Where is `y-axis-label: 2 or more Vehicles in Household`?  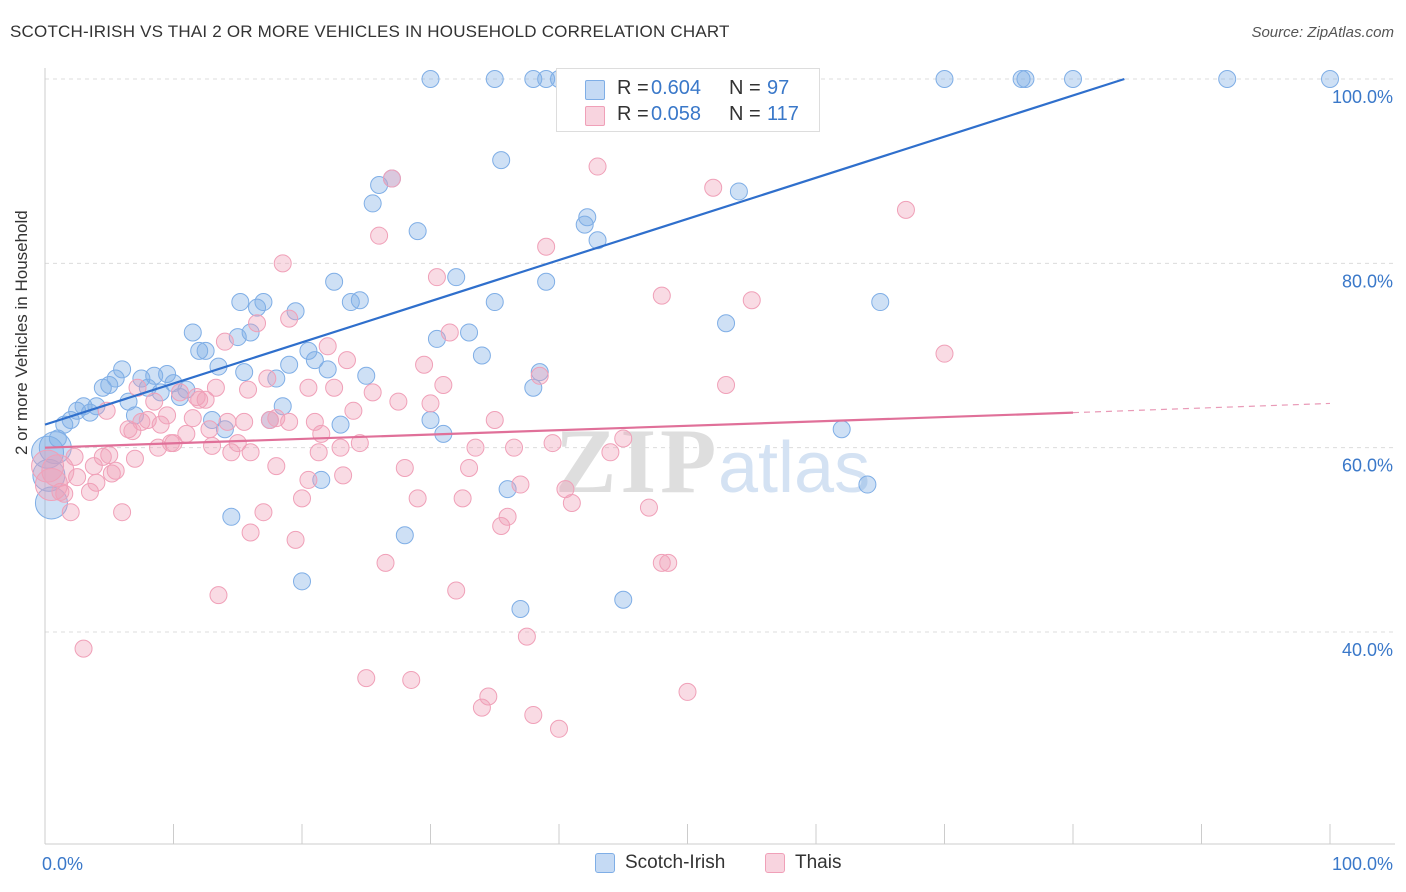
y-axis-label: 2 or more Vehicles in Household is located at coordinates (21, 332).